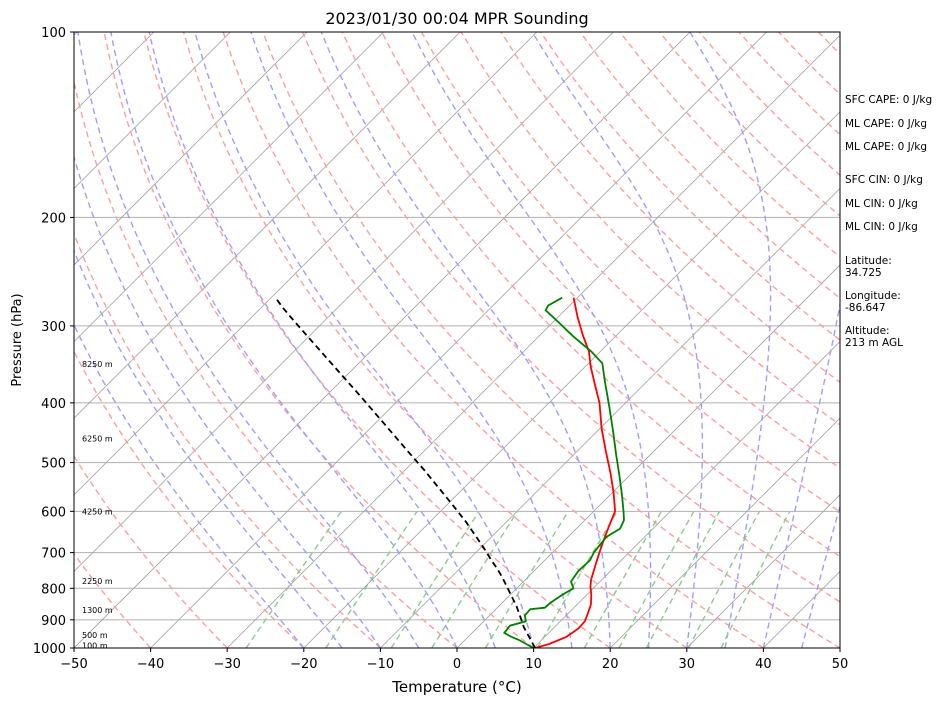 The height and width of the screenshot is (705, 946). What do you see at coordinates (97, 439) in the screenshot?
I see `height-label: 6250 m` at bounding box center [97, 439].